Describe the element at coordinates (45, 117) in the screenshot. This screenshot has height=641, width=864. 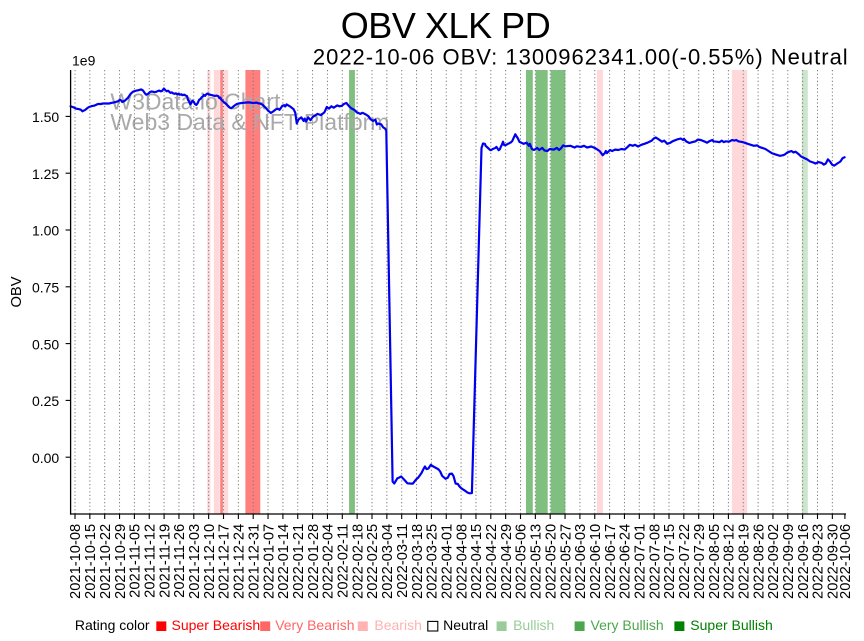
I see `svg-text: 1.50` at that location.